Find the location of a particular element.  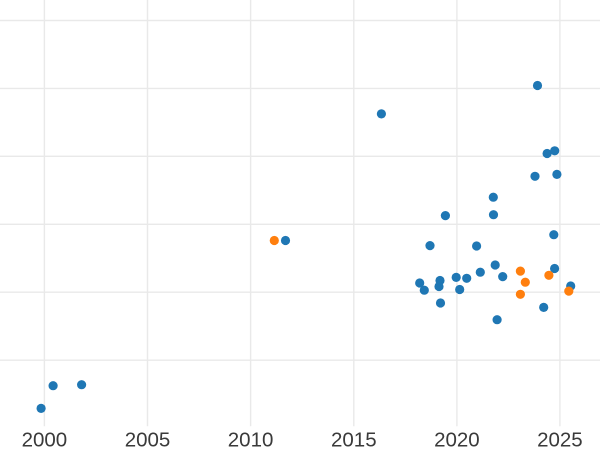

svg-text: 2015 is located at coordinates (354, 439).